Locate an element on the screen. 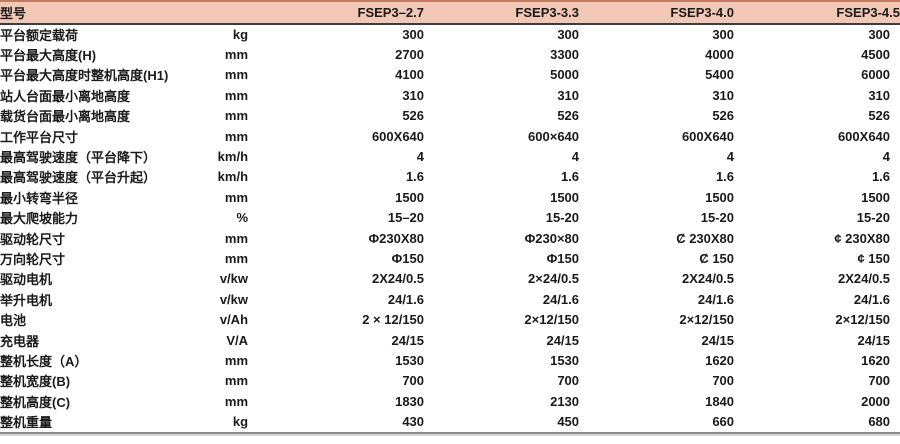 The width and height of the screenshot is (900, 444). spec-value-fsep3-4-0: 15-20 is located at coordinates (717, 218).